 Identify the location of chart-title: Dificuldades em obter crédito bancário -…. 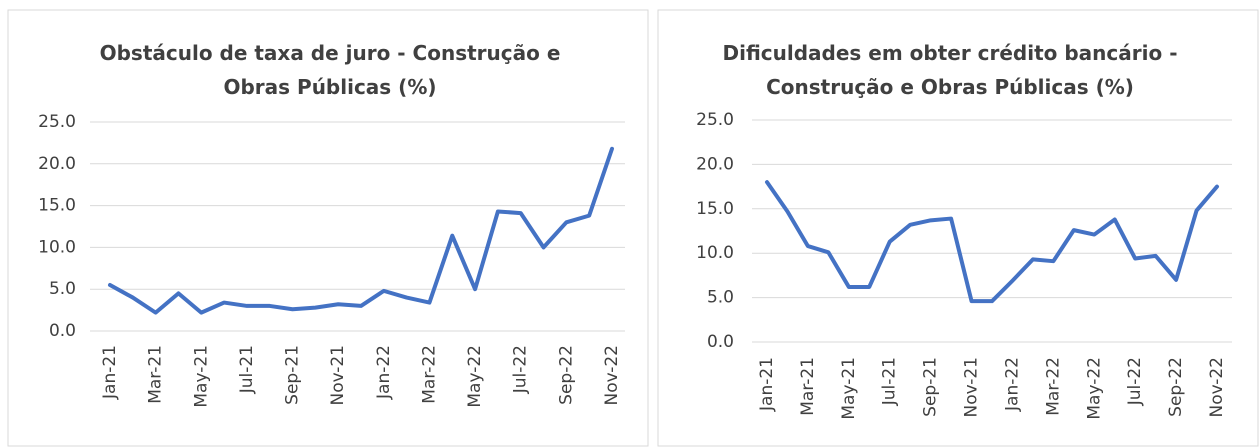
(950, 70).